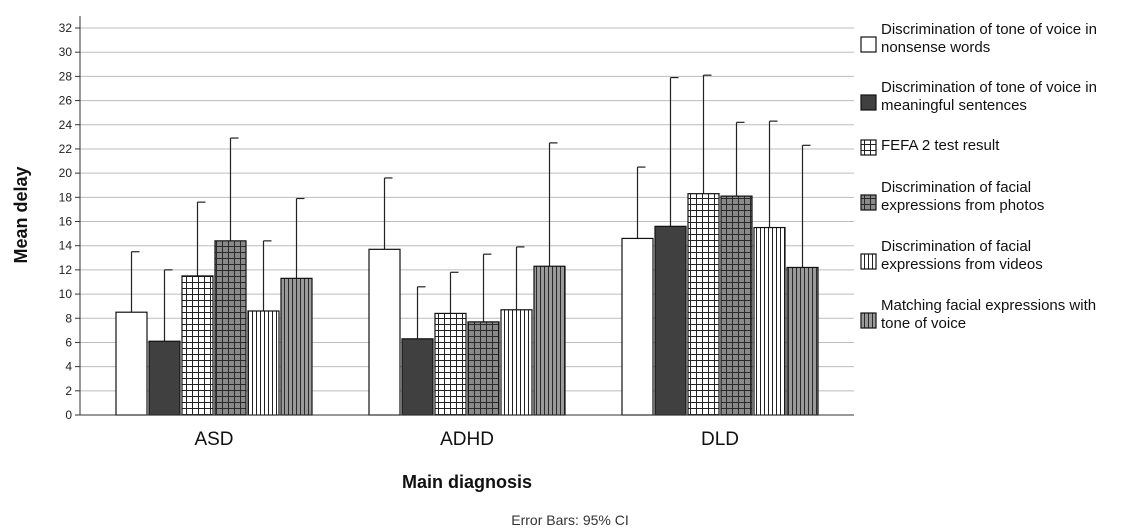 The height and width of the screenshot is (530, 1142). Describe the element at coordinates (66, 222) in the screenshot. I see `y-tick-label: 16` at that location.